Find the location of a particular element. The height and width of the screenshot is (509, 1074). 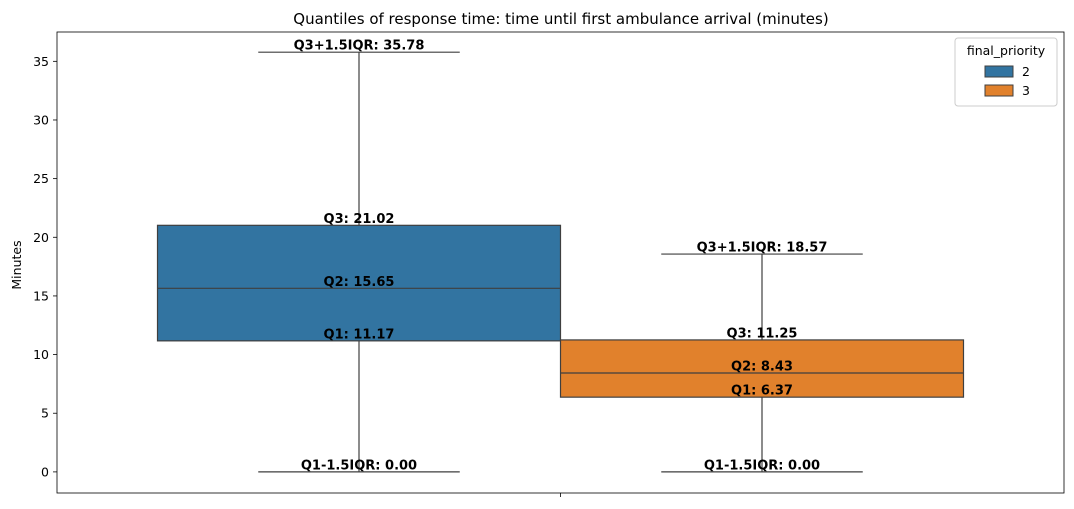

annotation-q3: Q3: 11.25 is located at coordinates (762, 333).